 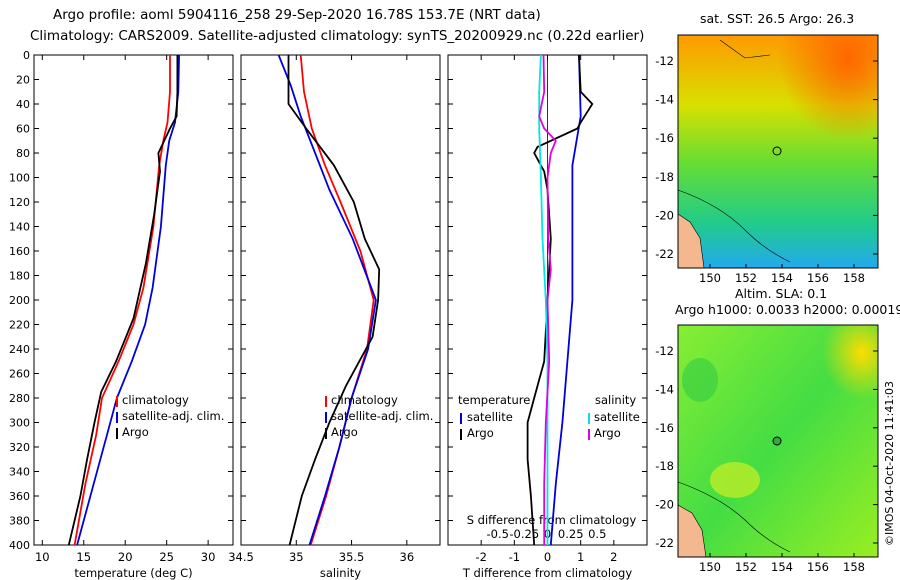 I want to click on top-axis-label: S difference from climatology, so click(x=552, y=520).